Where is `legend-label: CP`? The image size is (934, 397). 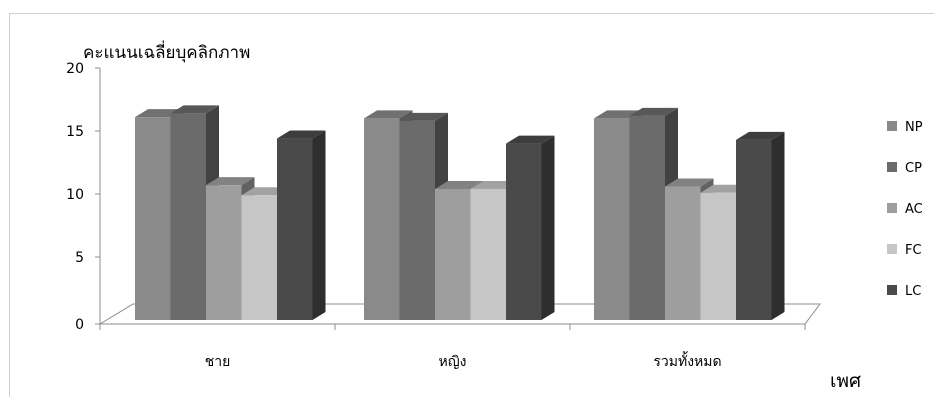
legend-label: CP is located at coordinates (913, 168).